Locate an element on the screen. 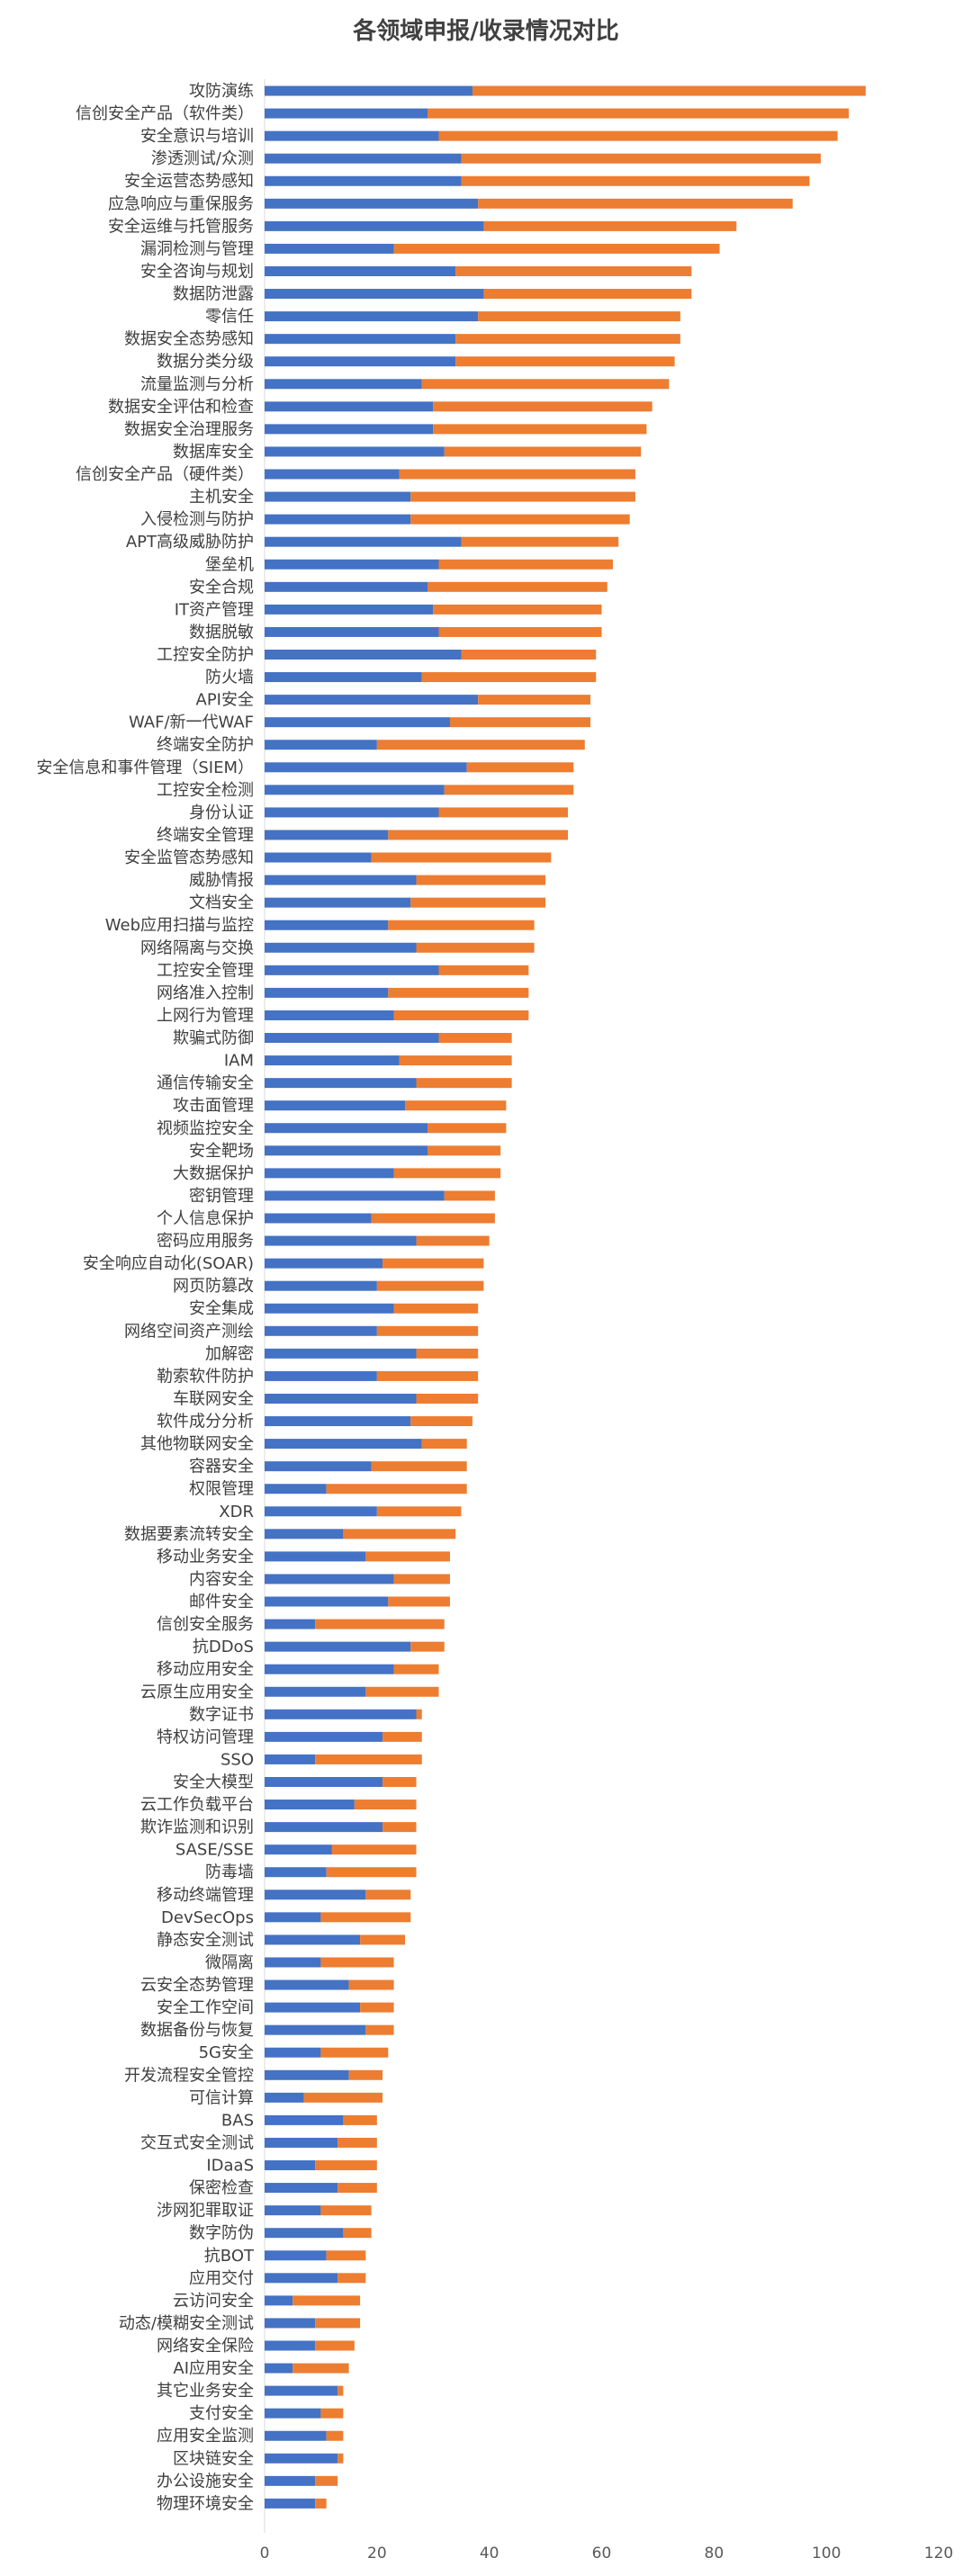 The width and height of the screenshot is (972, 2576). x-tick-label: 120 is located at coordinates (939, 2554).